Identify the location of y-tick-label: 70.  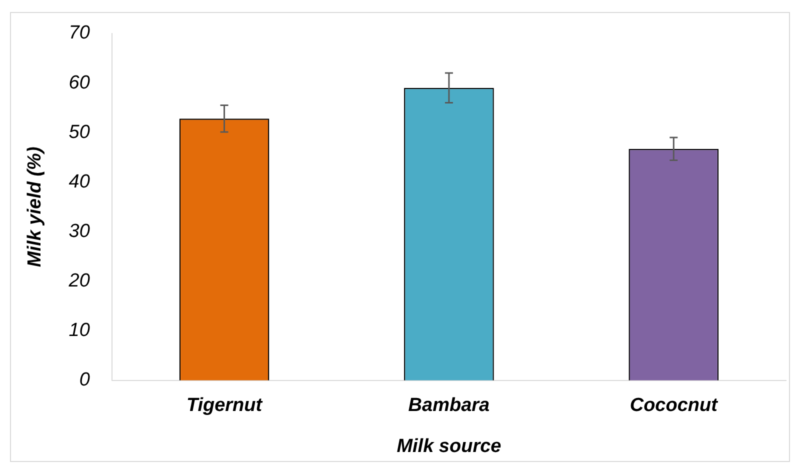
(79, 33).